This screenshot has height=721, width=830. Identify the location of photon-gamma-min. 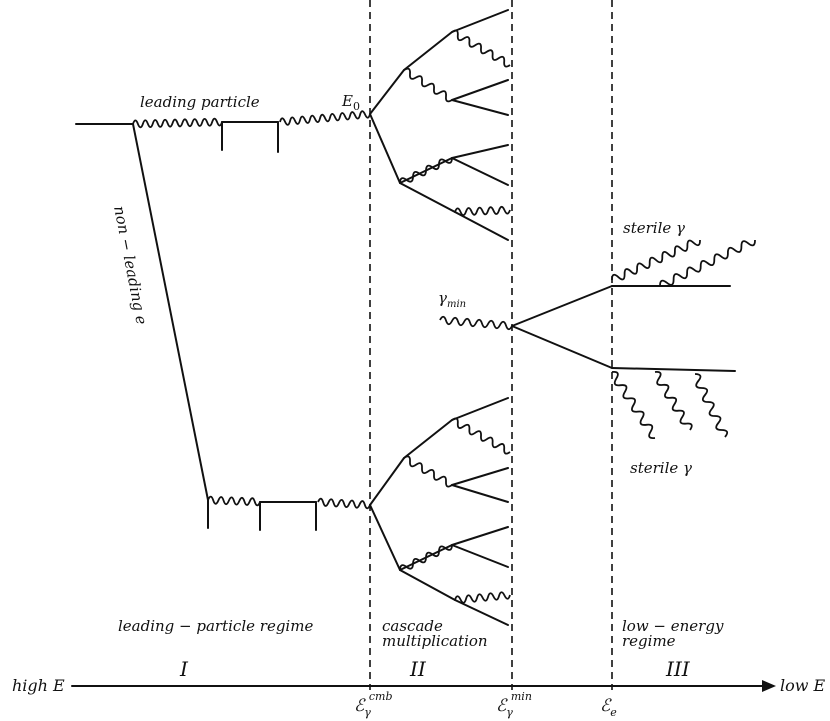
(476, 323).